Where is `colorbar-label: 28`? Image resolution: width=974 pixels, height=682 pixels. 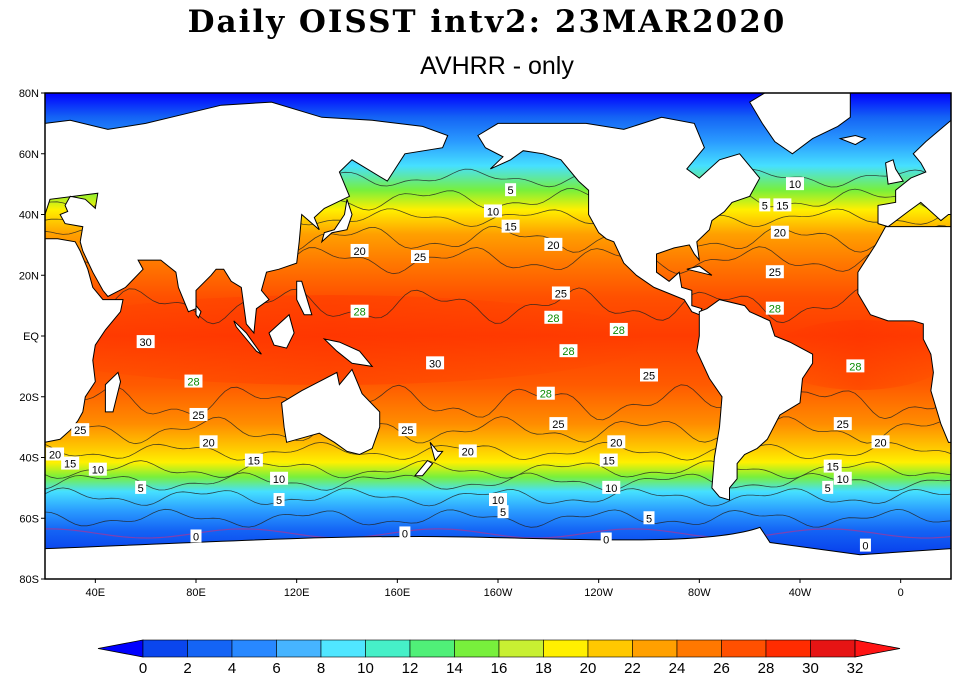 colorbar-label: 28 is located at coordinates (766, 668).